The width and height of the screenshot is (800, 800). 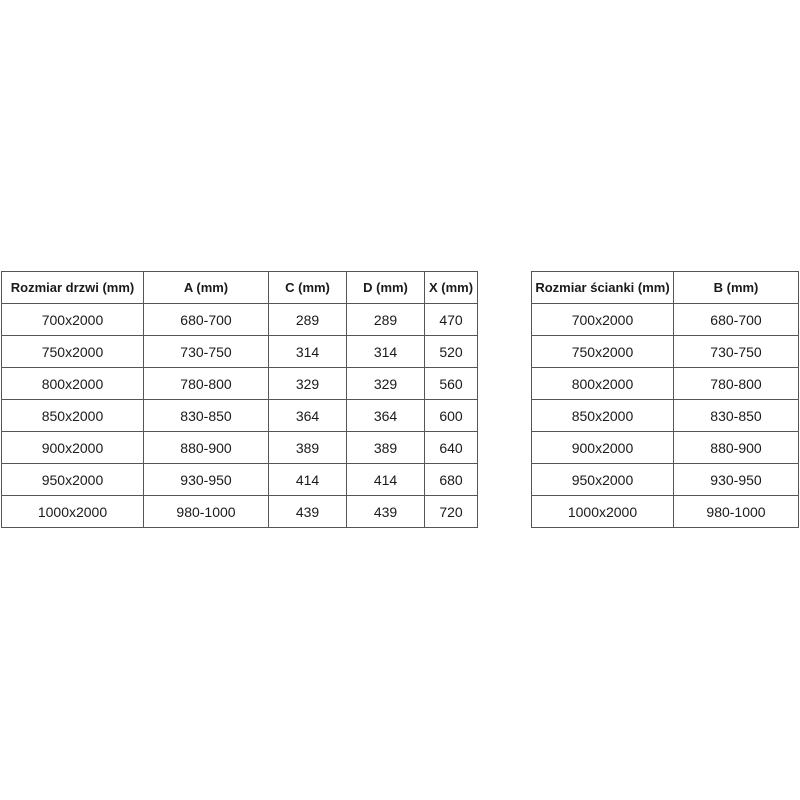 I want to click on table-row: 950x2000 930-950, so click(x=665, y=479).